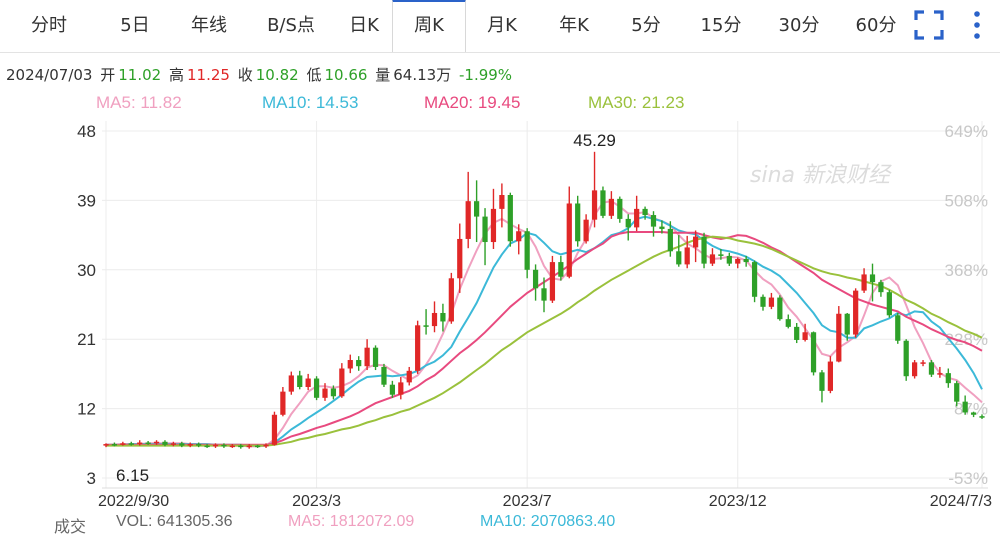  Describe the element at coordinates (961, 501) in the screenshot. I see `x-tick-label: 2024/7/3` at that location.